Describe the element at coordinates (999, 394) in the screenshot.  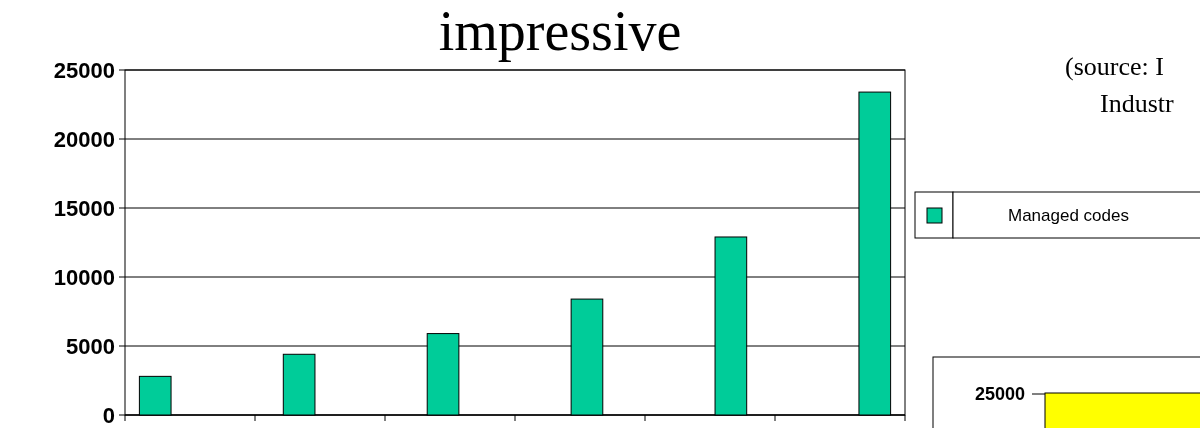
I see `text: 25000` at that location.